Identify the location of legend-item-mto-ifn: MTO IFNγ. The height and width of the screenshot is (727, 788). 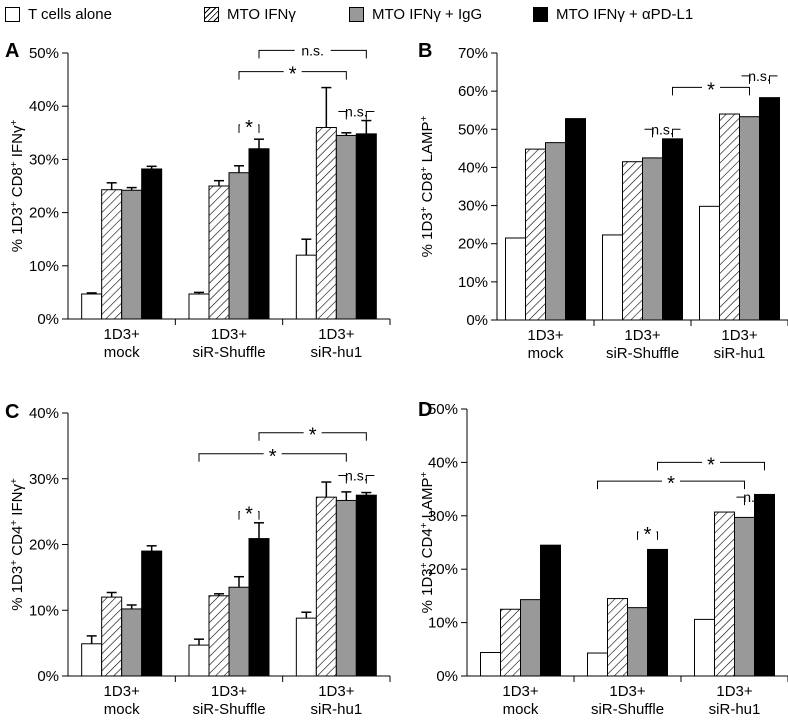
(250, 14).